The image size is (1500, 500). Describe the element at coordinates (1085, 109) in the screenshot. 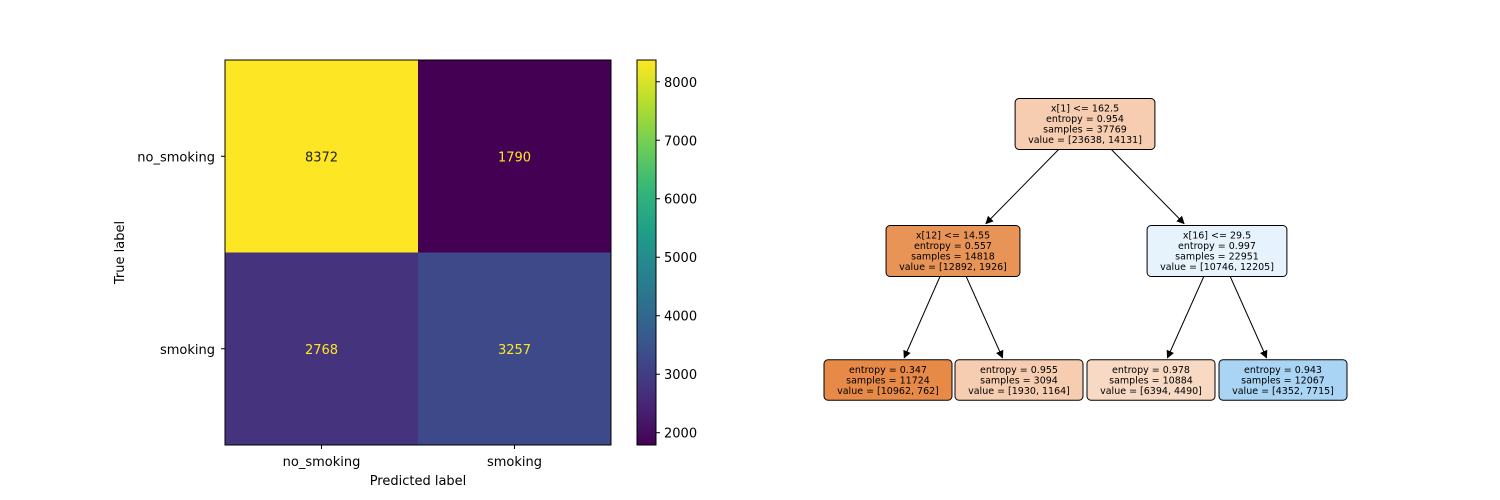

I see `tree-node-text: x[1] <= 162.5` at that location.